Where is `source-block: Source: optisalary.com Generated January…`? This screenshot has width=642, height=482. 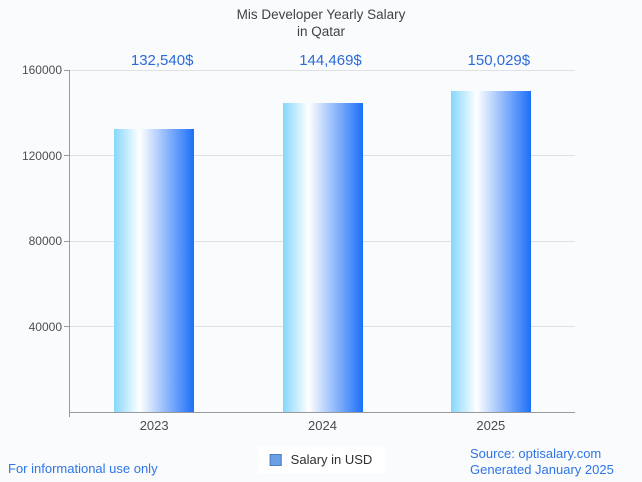 source-block: Source: optisalary.com Generated January… is located at coordinates (542, 461).